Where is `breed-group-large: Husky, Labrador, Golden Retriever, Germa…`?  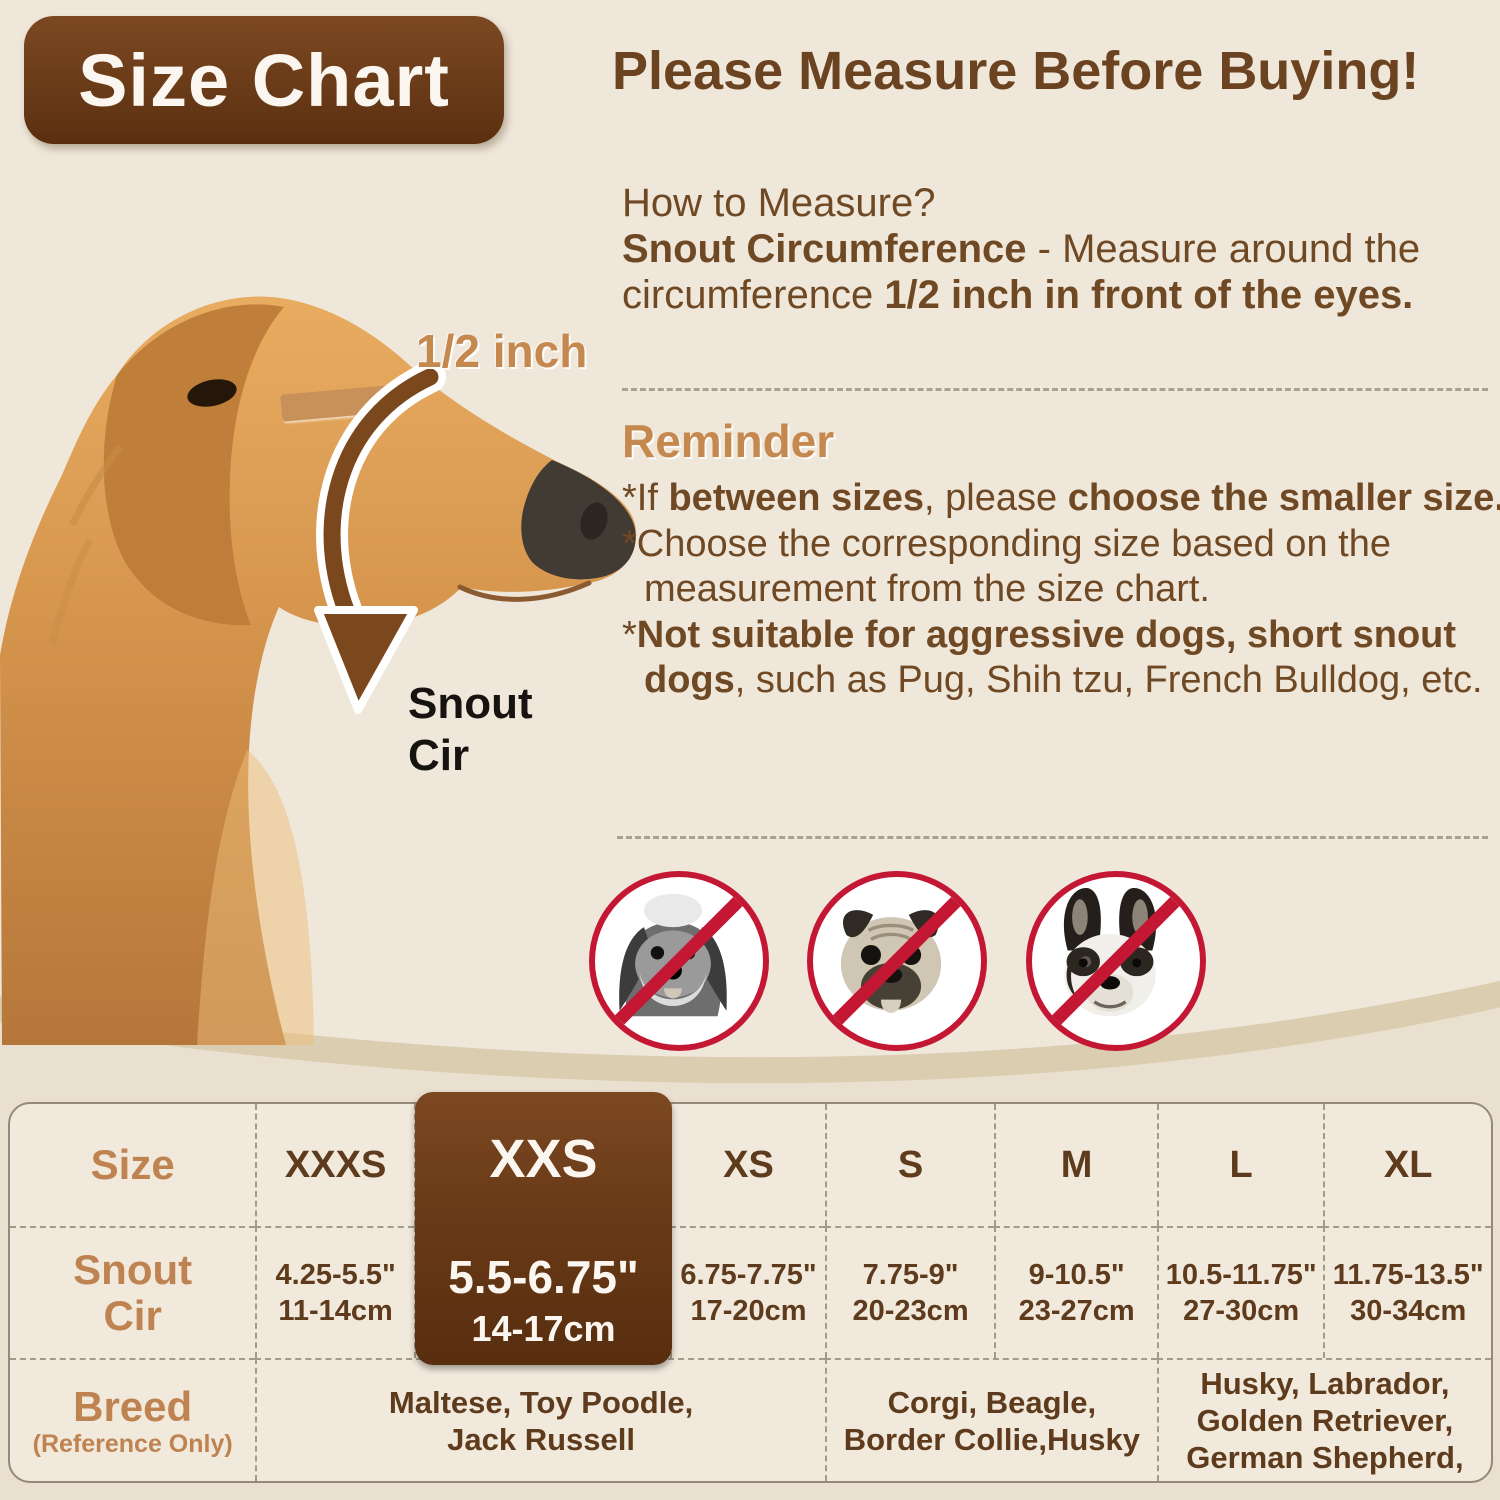 breed-group-large: Husky, Labrador, Golden Retriever, Germa… is located at coordinates (1323, 1419).